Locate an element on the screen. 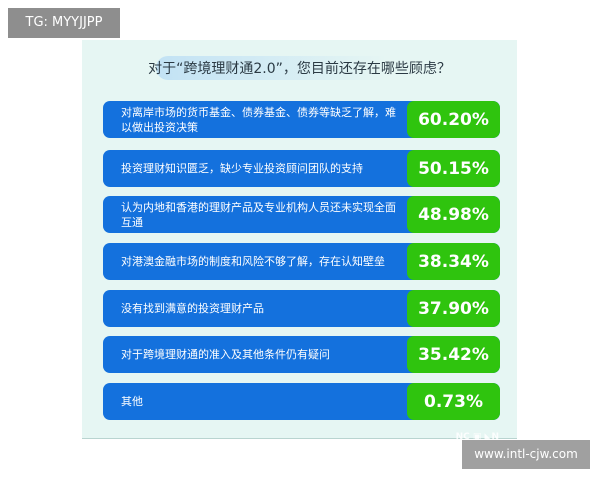 The image size is (600, 480). survey-row: 对于跨境理财通的准入及其他条件仍有疑问 35.42% is located at coordinates (301, 354).